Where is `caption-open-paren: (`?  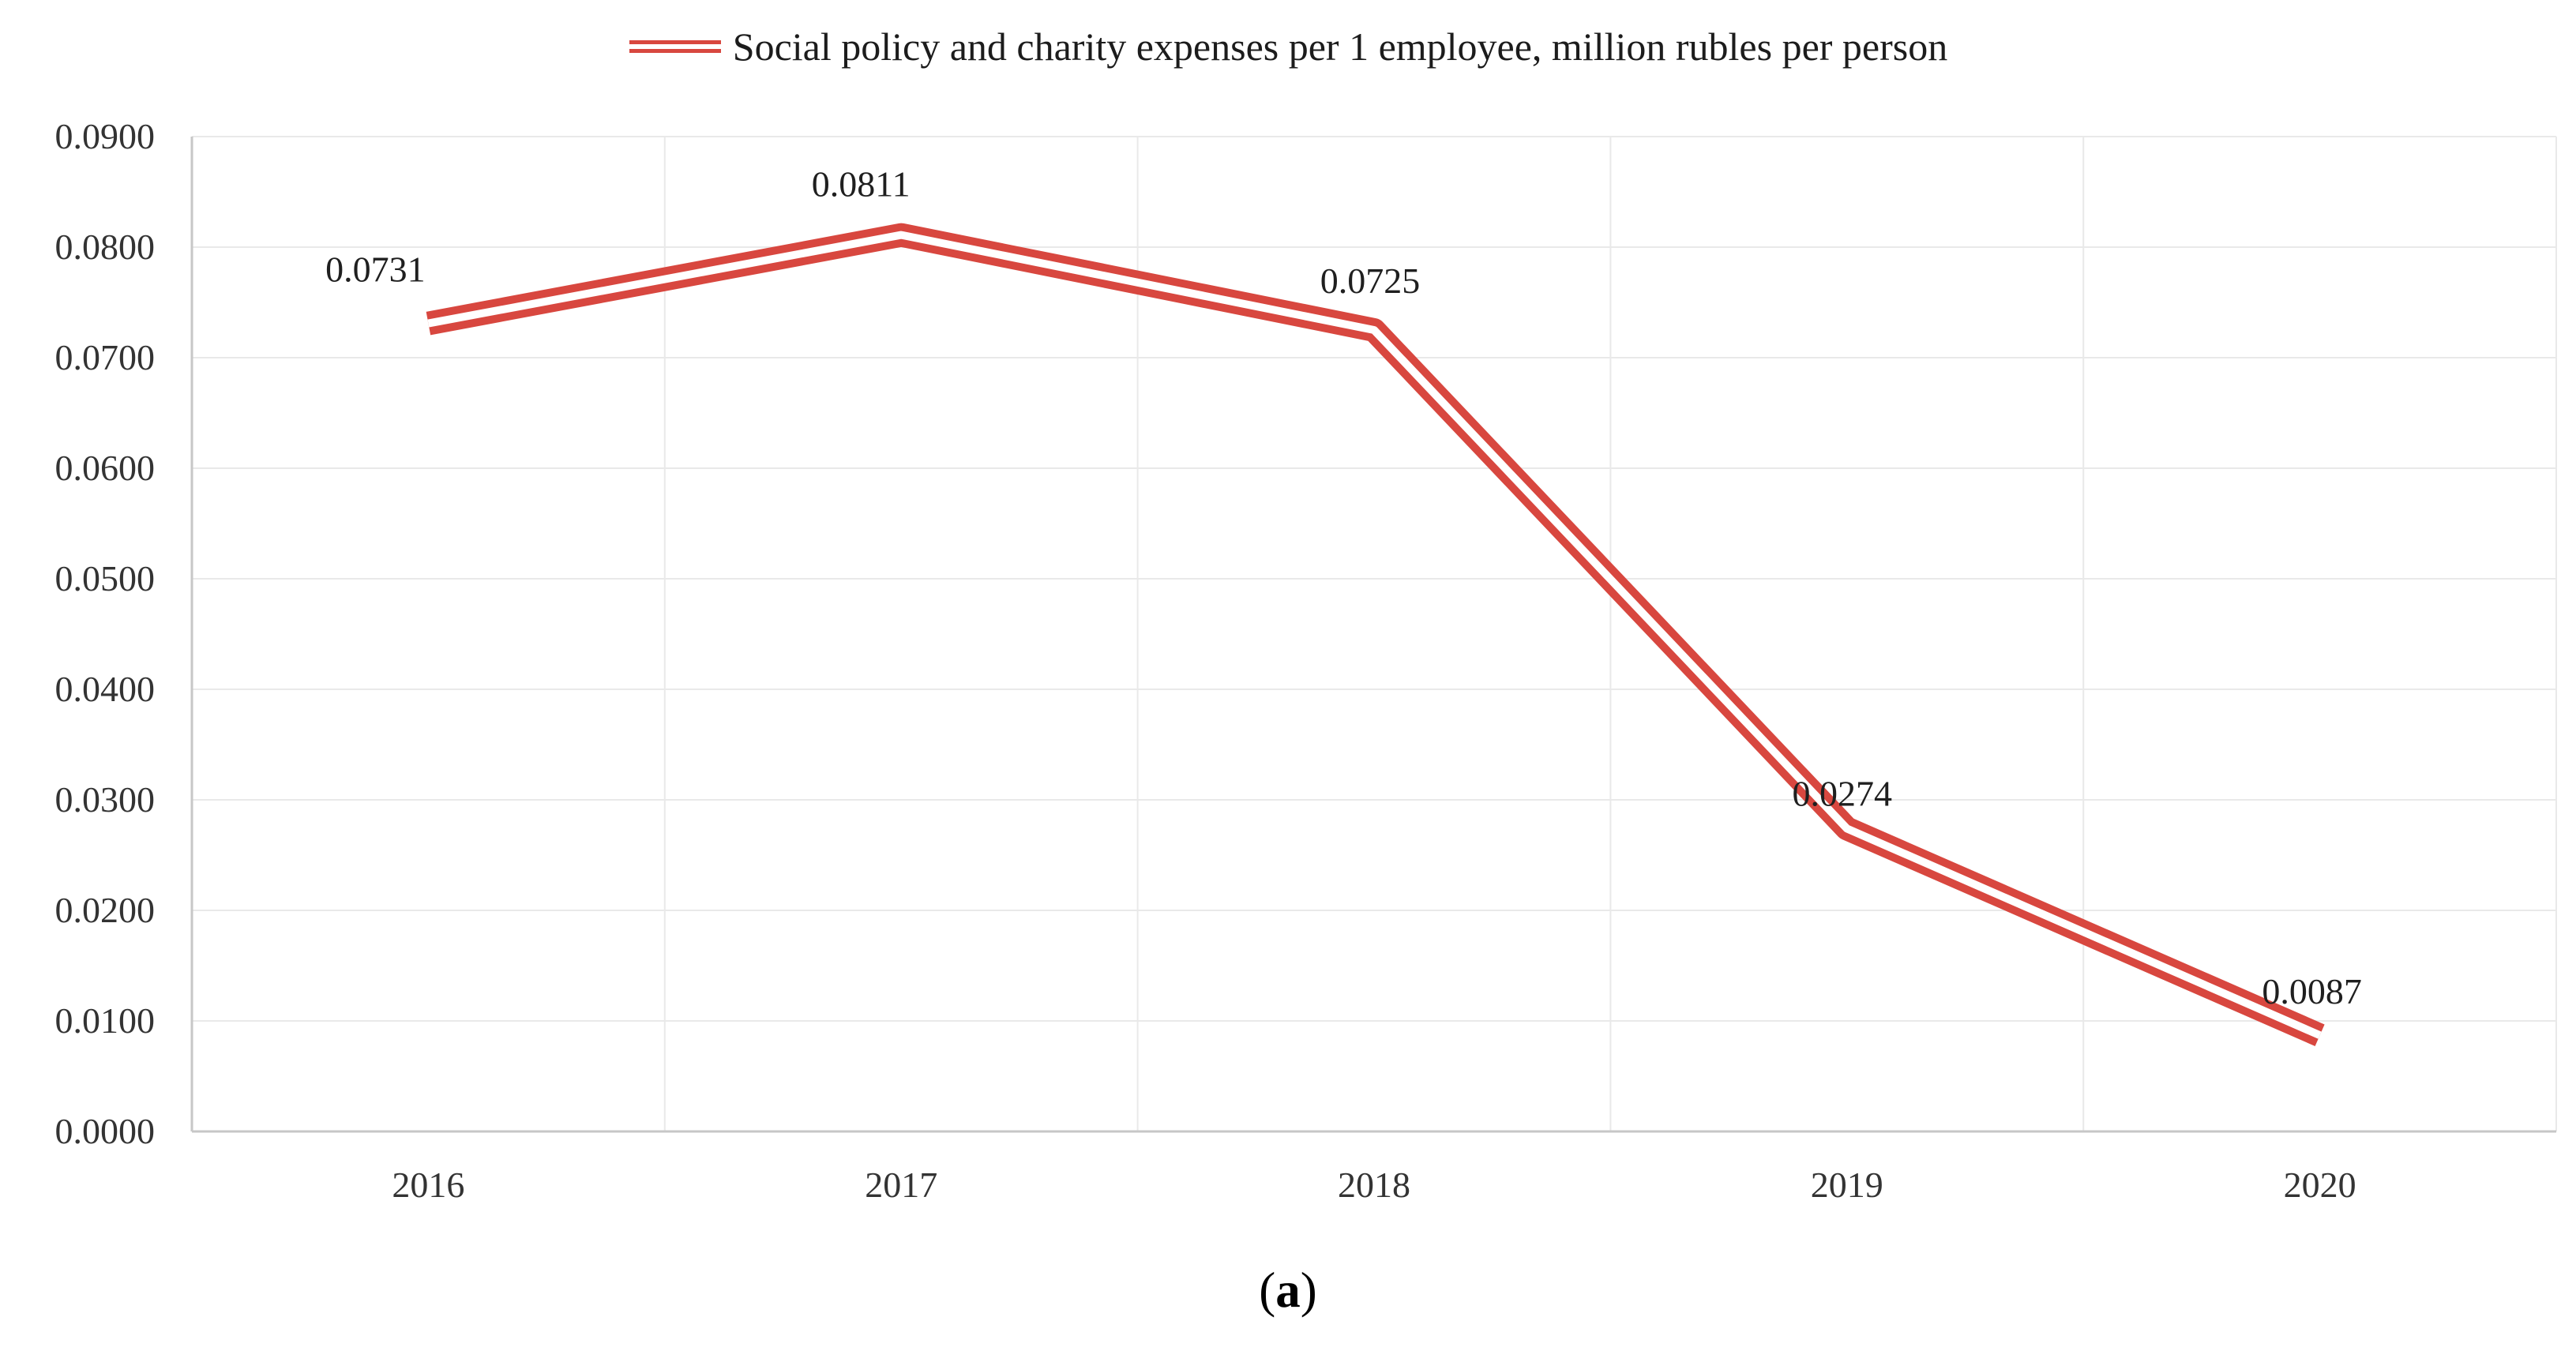
caption-open-paren: ( is located at coordinates (1267, 1290).